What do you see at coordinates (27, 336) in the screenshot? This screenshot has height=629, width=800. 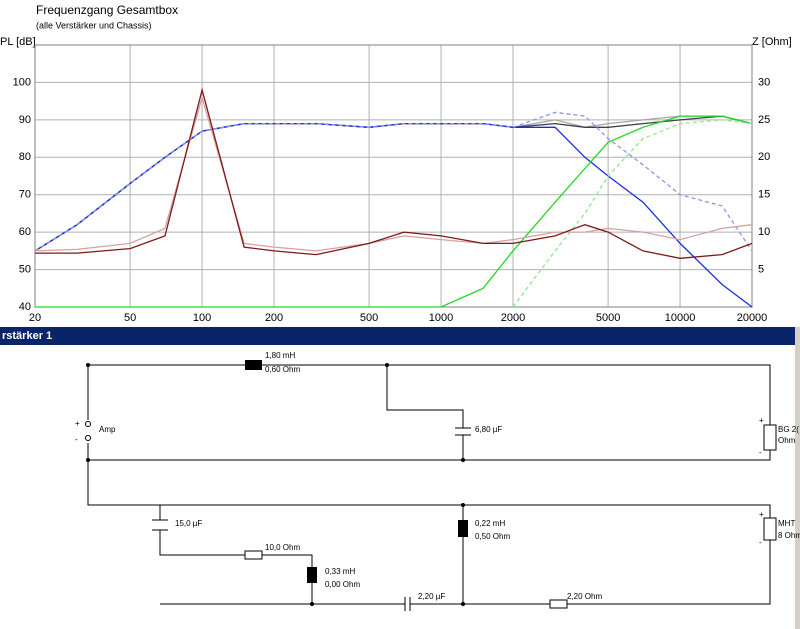 I see `window-title: rstärker 1` at bounding box center [27, 336].